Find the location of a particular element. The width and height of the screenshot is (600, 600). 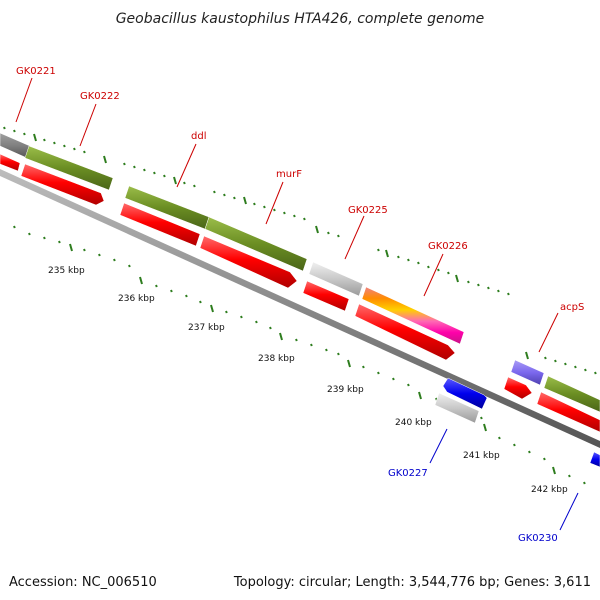

ruler-label-238: 238 kbp is located at coordinates (276, 359).